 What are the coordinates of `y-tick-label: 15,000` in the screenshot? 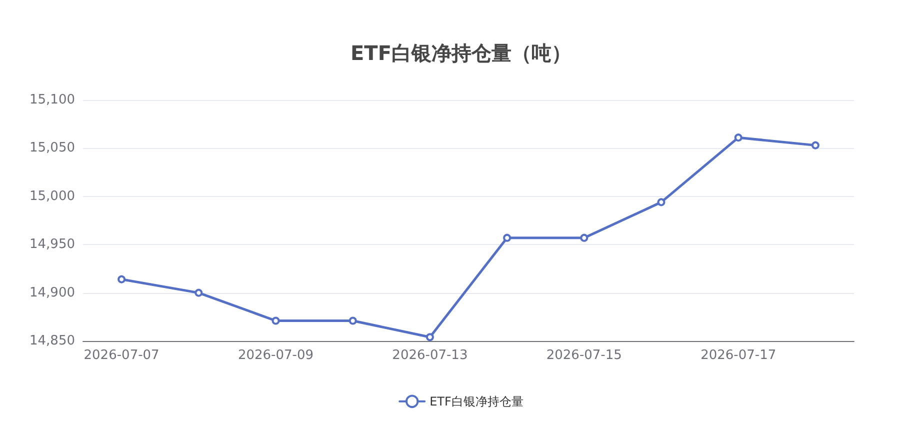 It's located at (52, 196).